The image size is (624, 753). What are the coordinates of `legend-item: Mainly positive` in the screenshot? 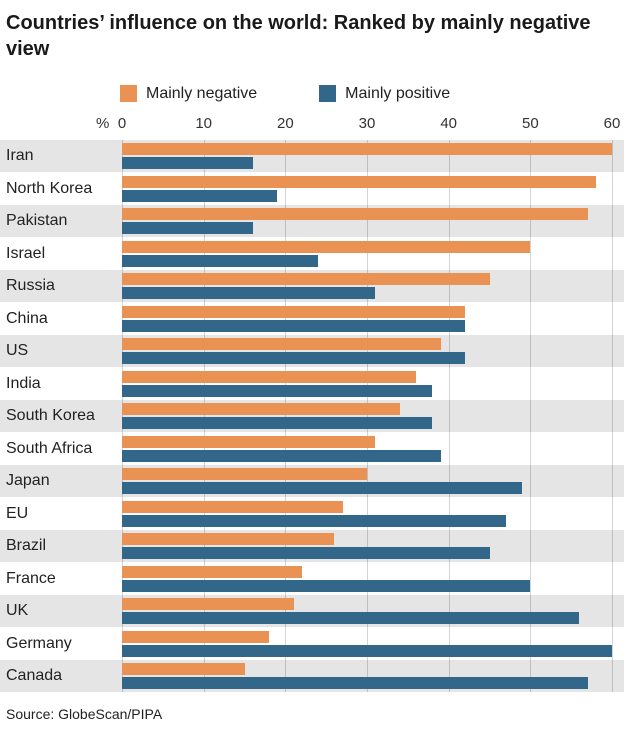 It's located at (384, 94).